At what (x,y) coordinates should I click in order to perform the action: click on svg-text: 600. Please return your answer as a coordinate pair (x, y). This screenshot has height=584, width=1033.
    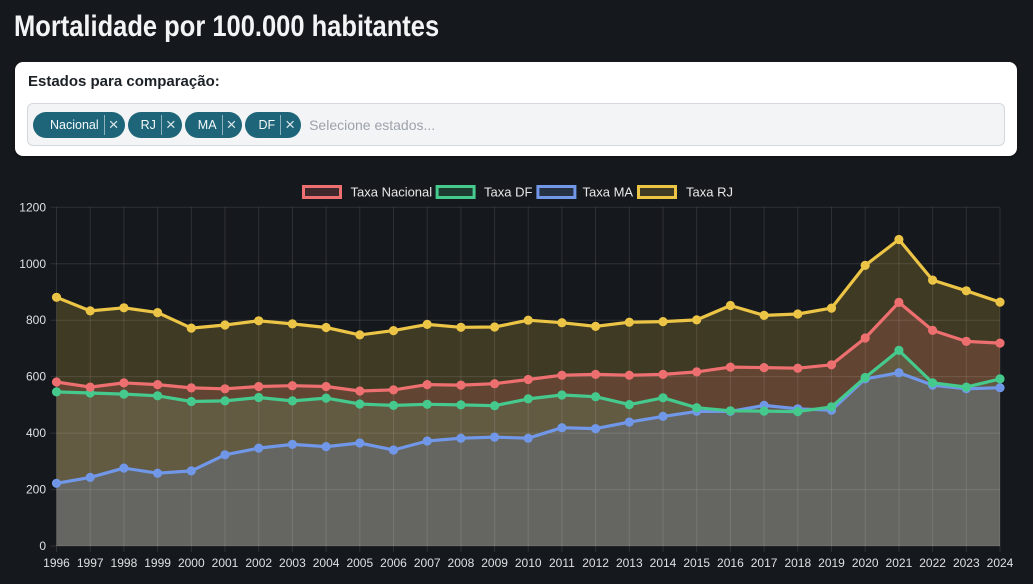
    Looking at the image, I should click on (36, 377).